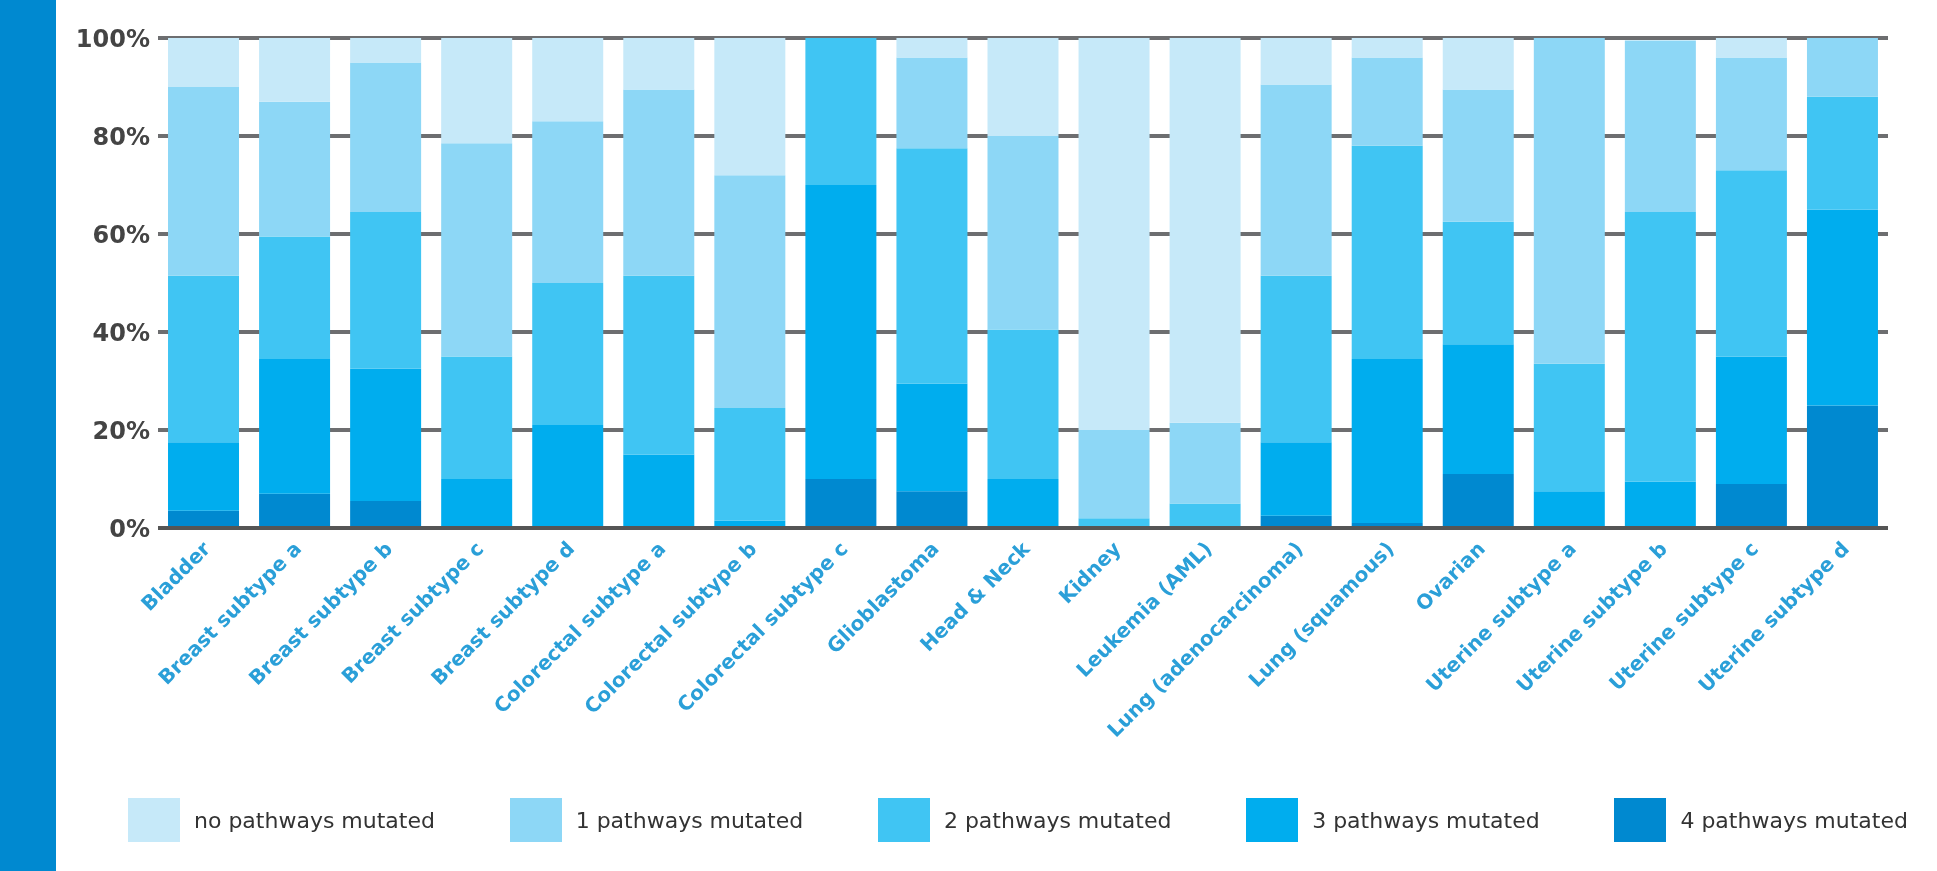 This screenshot has width=1937, height=871. What do you see at coordinates (314, 820) in the screenshot?
I see `legend-label: no pathways mutated` at bounding box center [314, 820].